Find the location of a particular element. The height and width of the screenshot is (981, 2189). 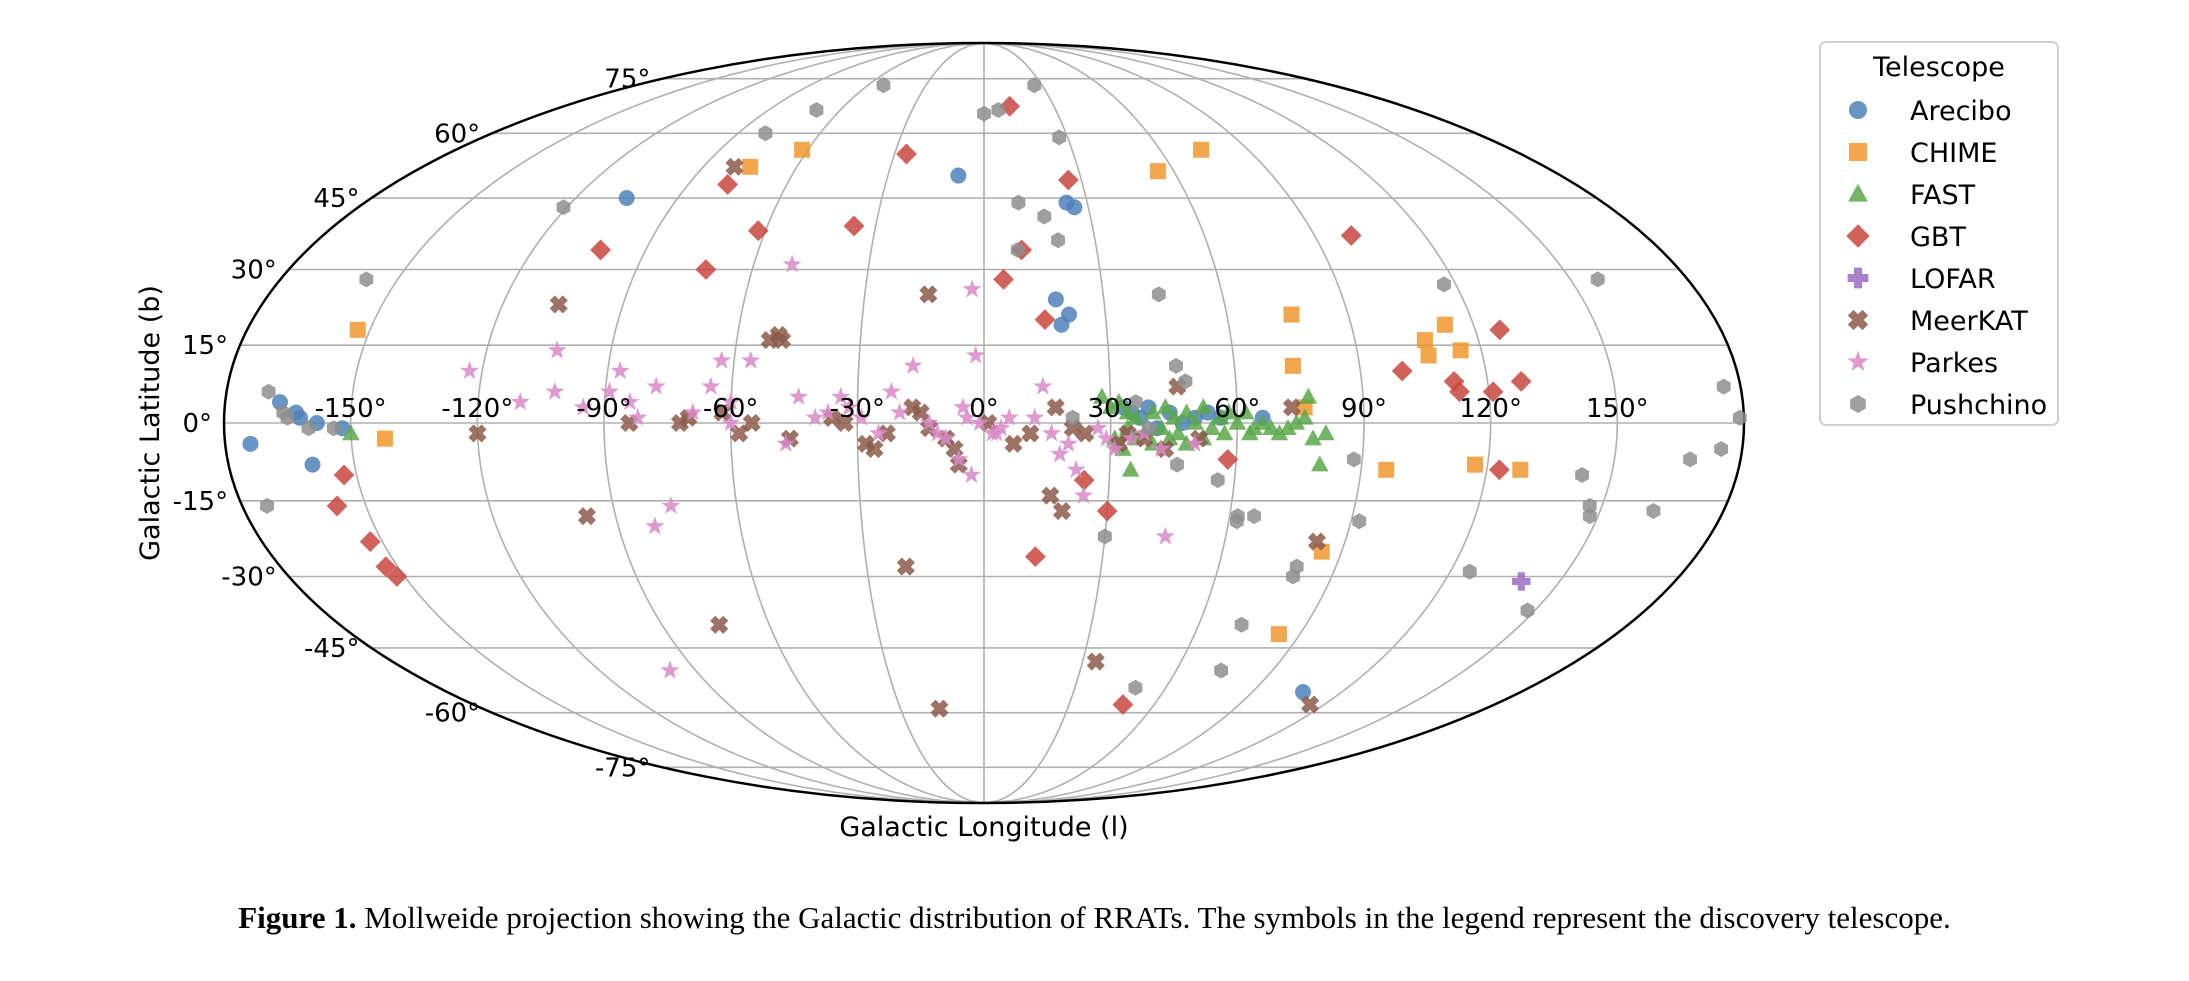

y-tick-label: -15° is located at coordinates (200, 502).